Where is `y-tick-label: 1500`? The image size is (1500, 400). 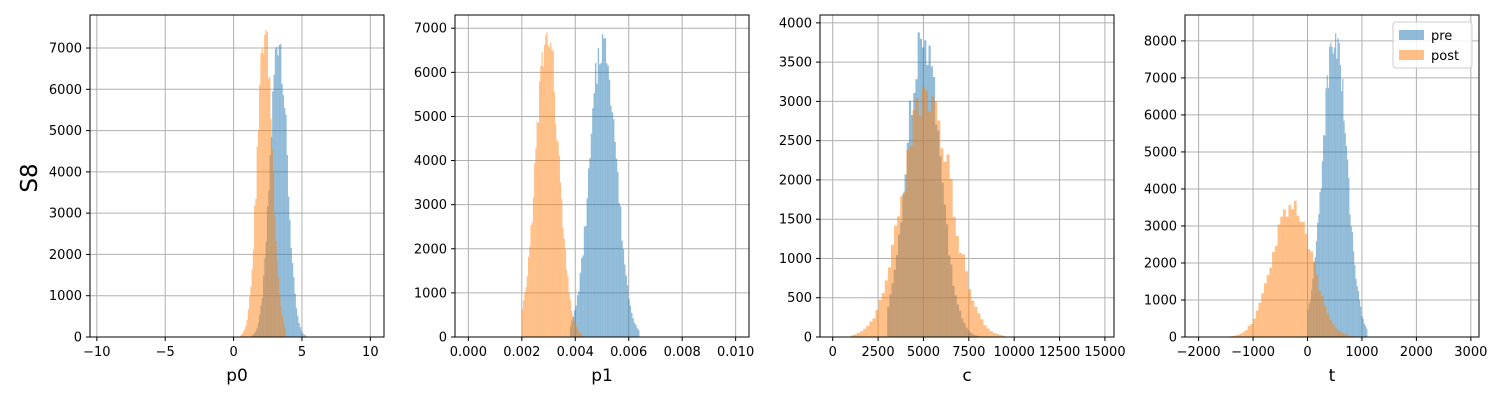
y-tick-label: 1500 is located at coordinates (795, 220).